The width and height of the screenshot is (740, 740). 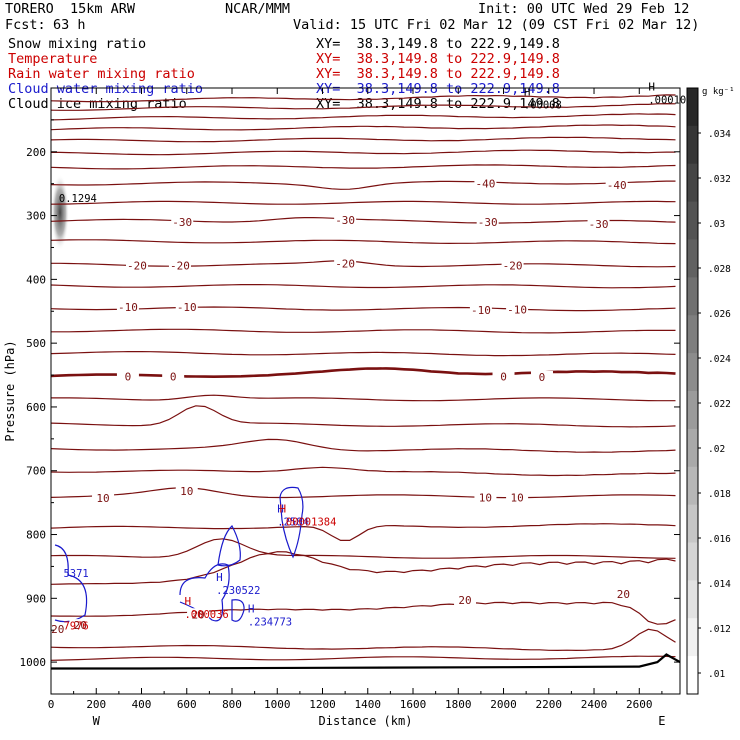 What do you see at coordinates (308, 523) in the screenshot?
I see `extremum-value: .00001384` at bounding box center [308, 523].